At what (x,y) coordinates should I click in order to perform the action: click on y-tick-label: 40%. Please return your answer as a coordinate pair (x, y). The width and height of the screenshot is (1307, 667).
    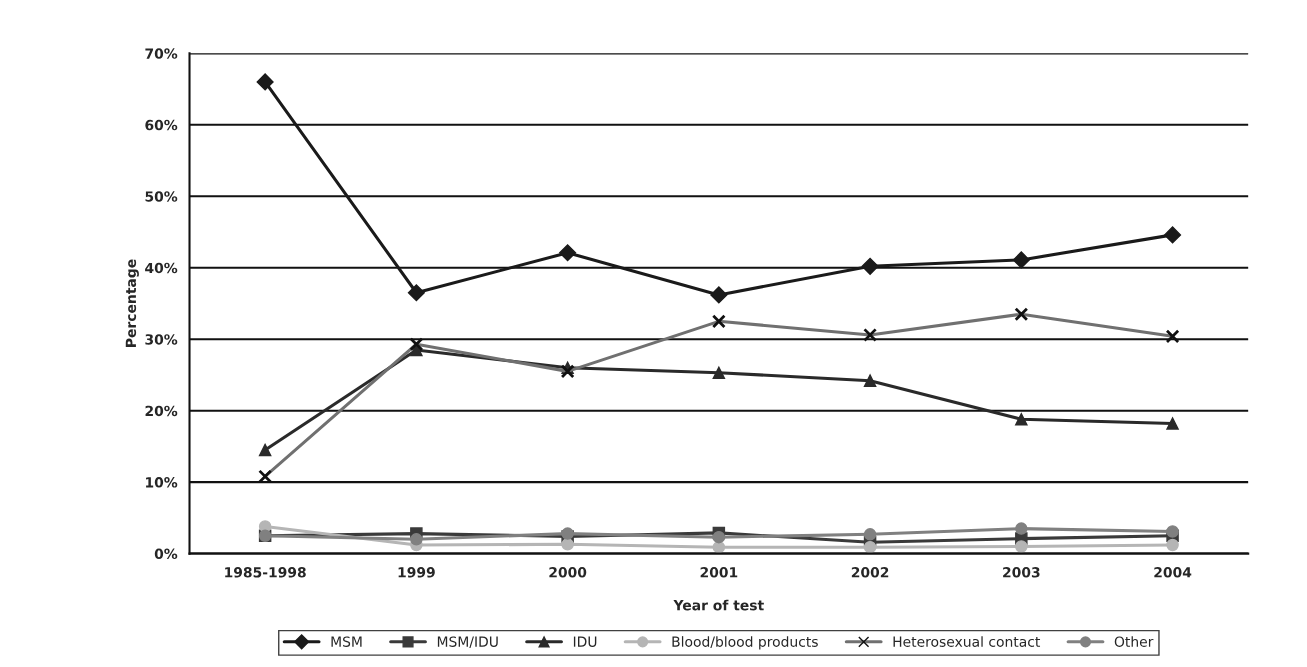
    Looking at the image, I should click on (161, 268).